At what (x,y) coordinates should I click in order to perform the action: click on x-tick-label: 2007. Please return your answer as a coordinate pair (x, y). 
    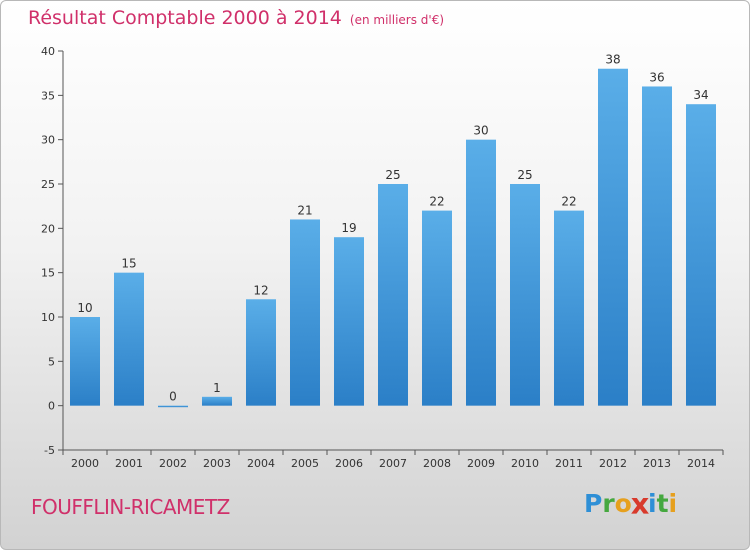
    Looking at the image, I should click on (393, 463).